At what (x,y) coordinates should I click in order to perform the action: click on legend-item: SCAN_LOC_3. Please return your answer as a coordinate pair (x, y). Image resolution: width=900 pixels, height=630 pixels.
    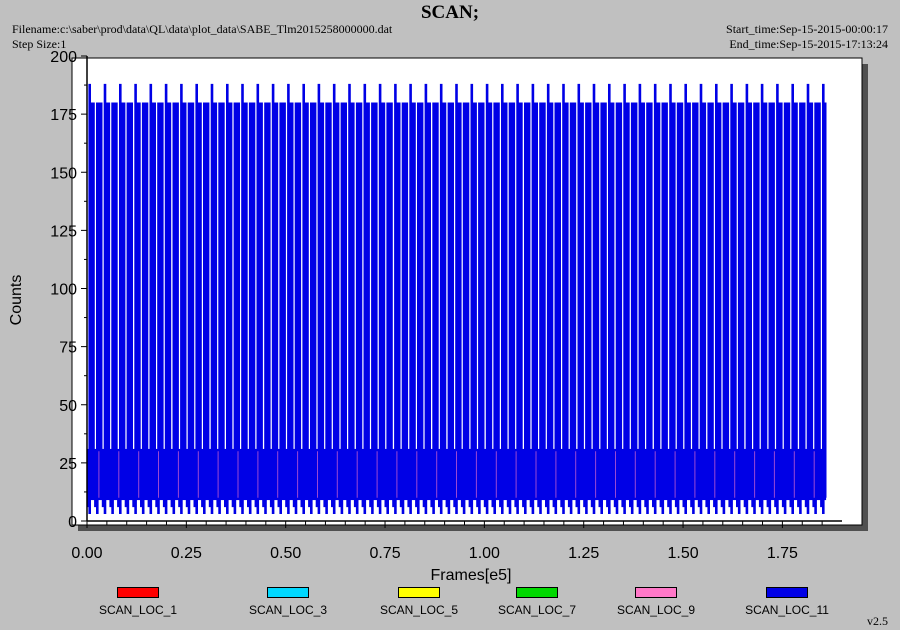
    Looking at the image, I should click on (288, 602).